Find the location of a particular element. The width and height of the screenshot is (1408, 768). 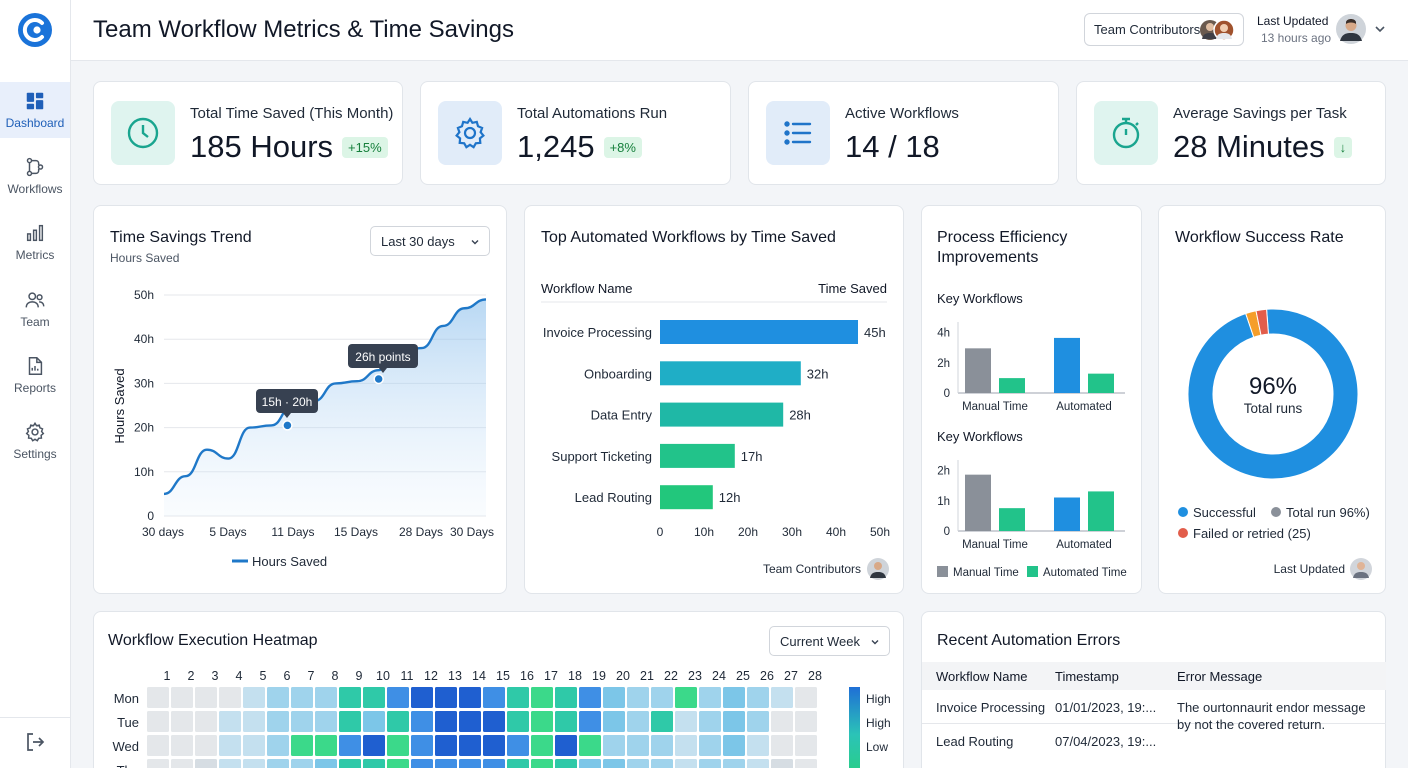

sidebar-item-team: Team is located at coordinates (35, 309).